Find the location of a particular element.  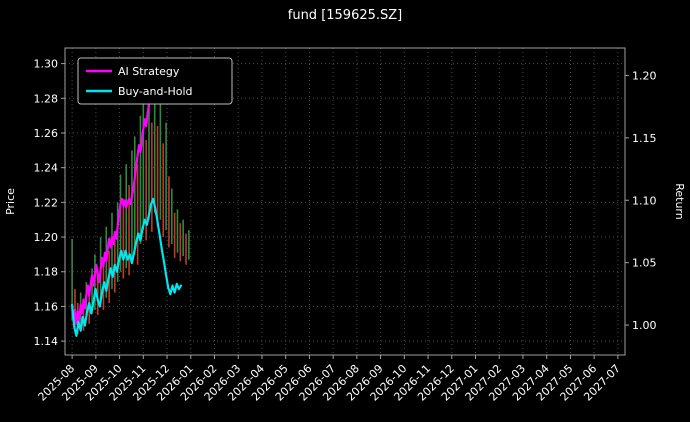

legend-label: Buy-and-Hold is located at coordinates (155, 91).